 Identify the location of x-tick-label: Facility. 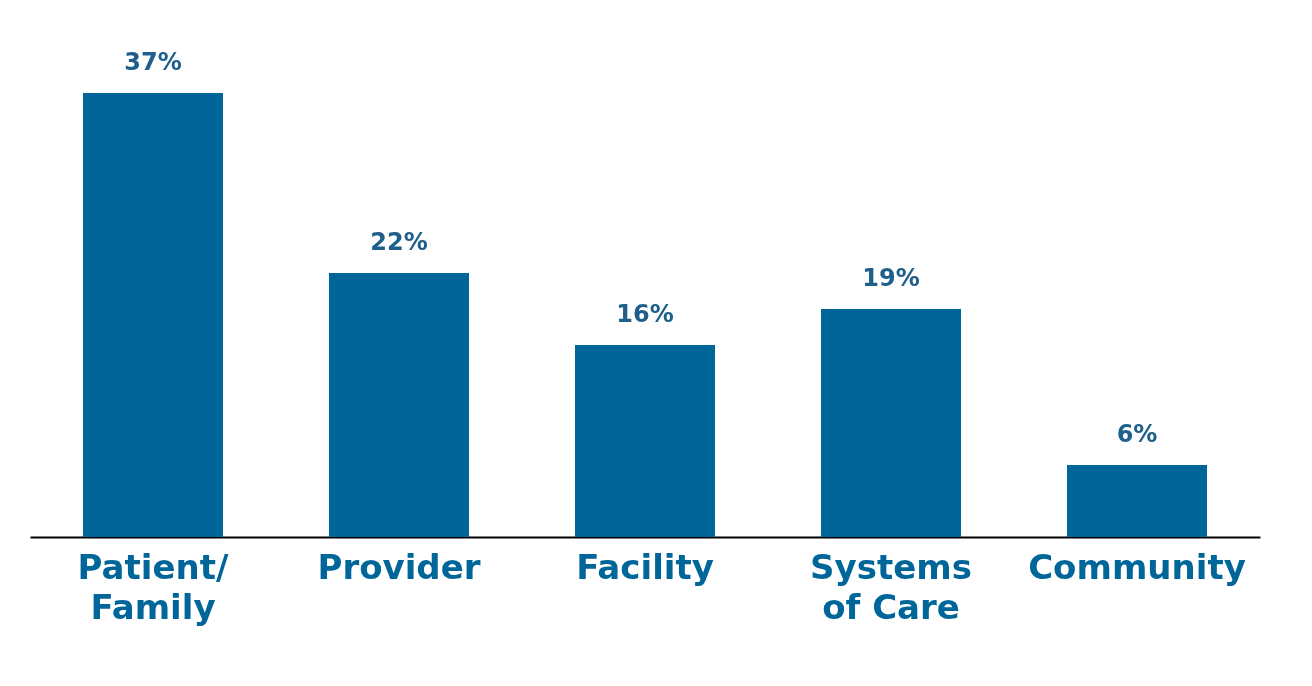
(645, 566).